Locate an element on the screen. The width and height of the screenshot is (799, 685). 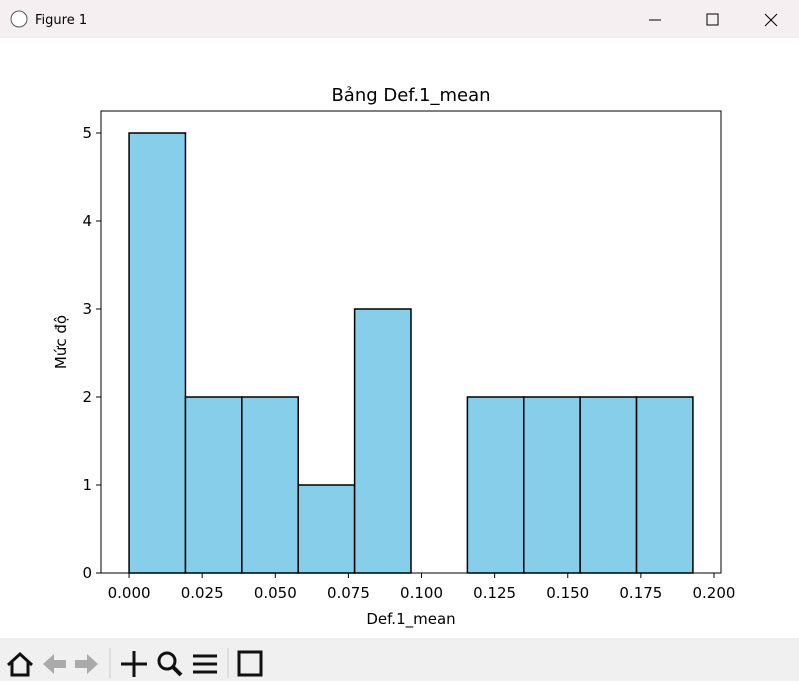
chart-title: Bảng Def.1_mean is located at coordinates (410, 95).